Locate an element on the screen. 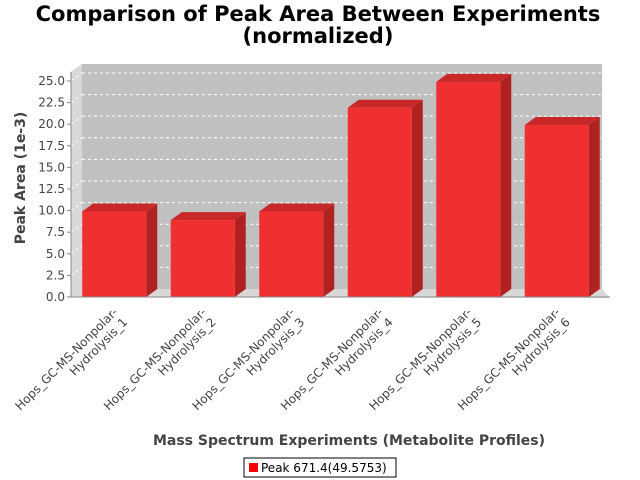  y-tick-label: 5.0 is located at coordinates (55, 254).